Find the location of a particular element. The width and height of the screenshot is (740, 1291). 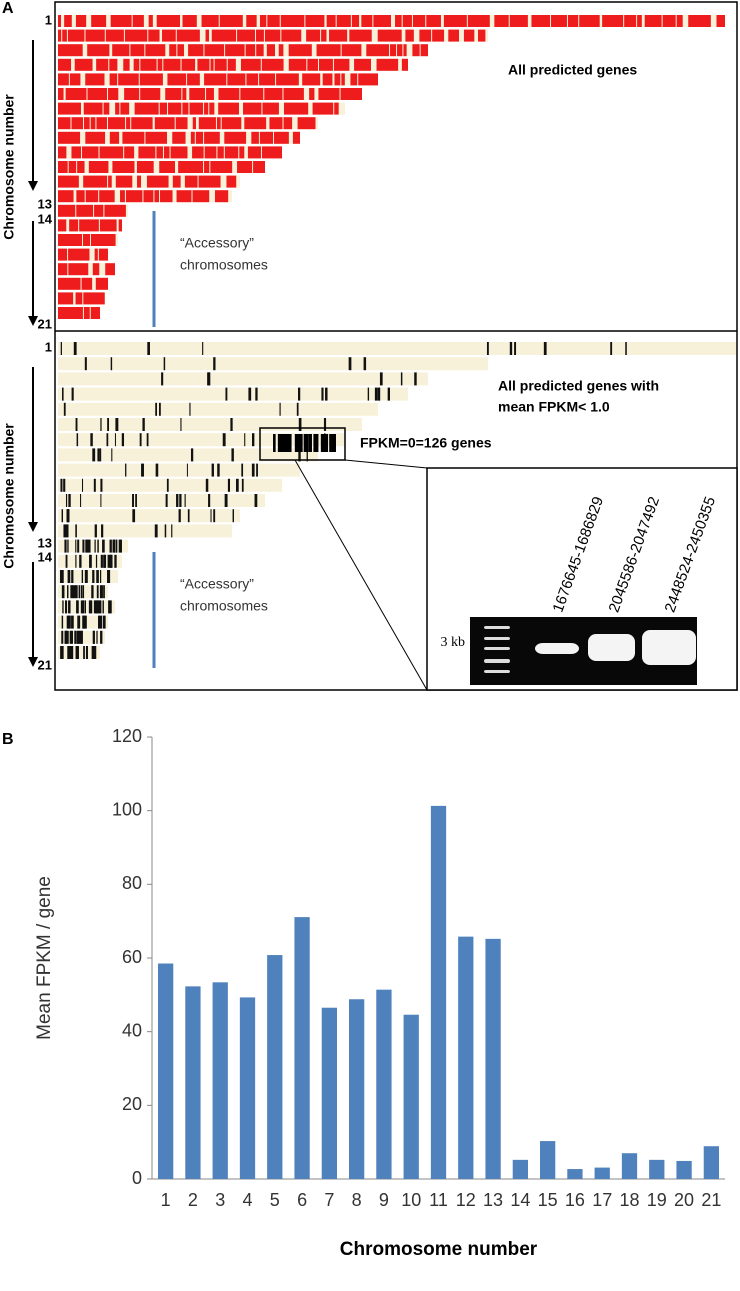

accessory-label: “Accessory” is located at coordinates (217, 584).